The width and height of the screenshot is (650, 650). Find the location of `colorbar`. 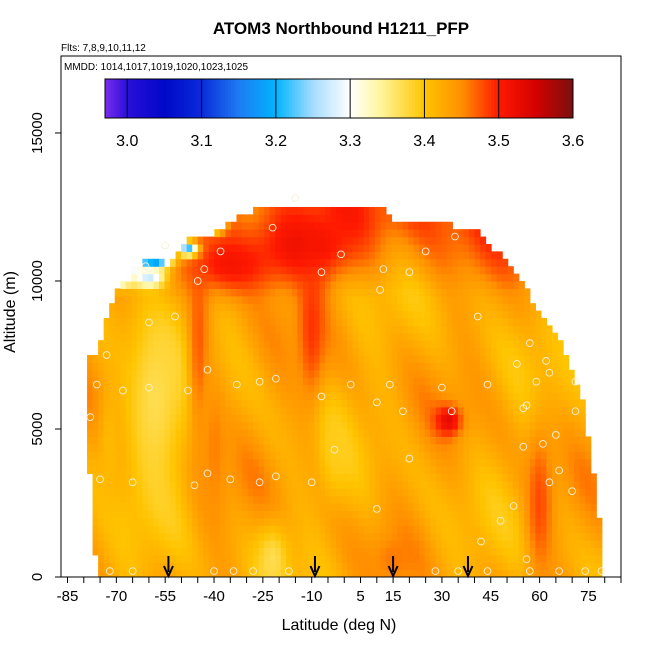

colorbar is located at coordinates (339, 98).